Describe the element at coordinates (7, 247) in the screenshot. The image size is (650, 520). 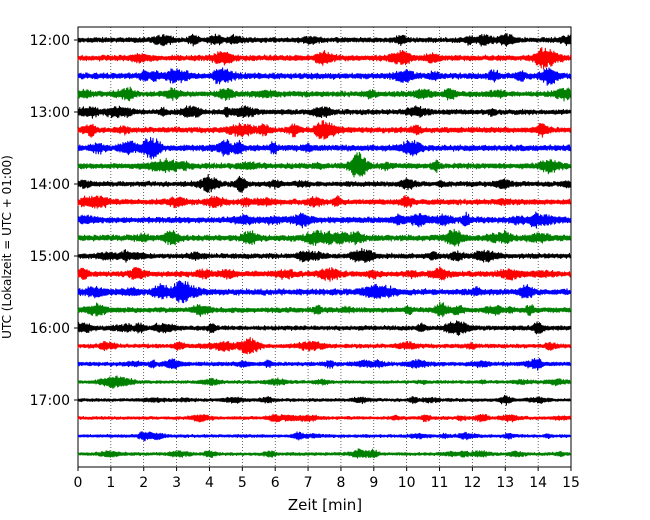
I see `y-axis-label: UTC (Lokalzeit = UTC + 01:00)` at that location.